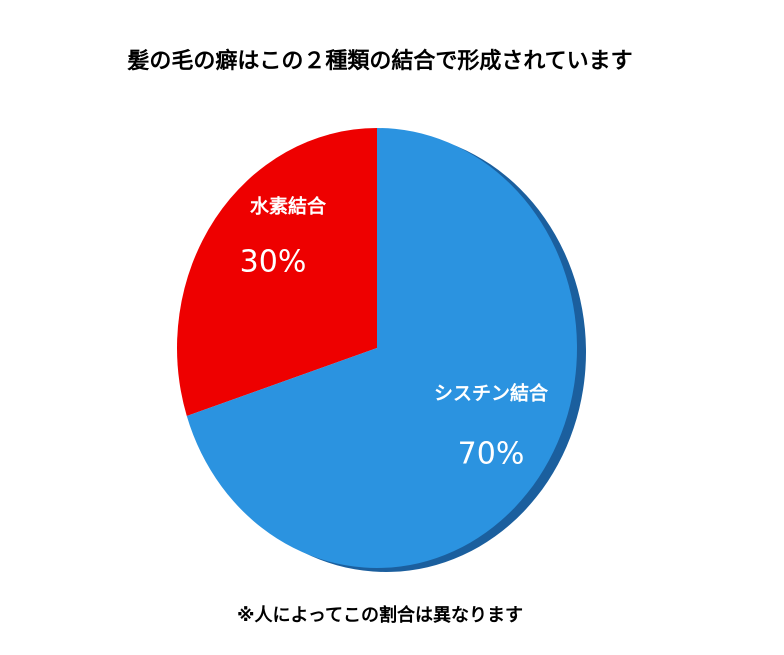 Image resolution: width=784 pixels, height=655 pixels. Describe the element at coordinates (491, 454) in the screenshot. I see `slice-value-label: 70%` at that location.